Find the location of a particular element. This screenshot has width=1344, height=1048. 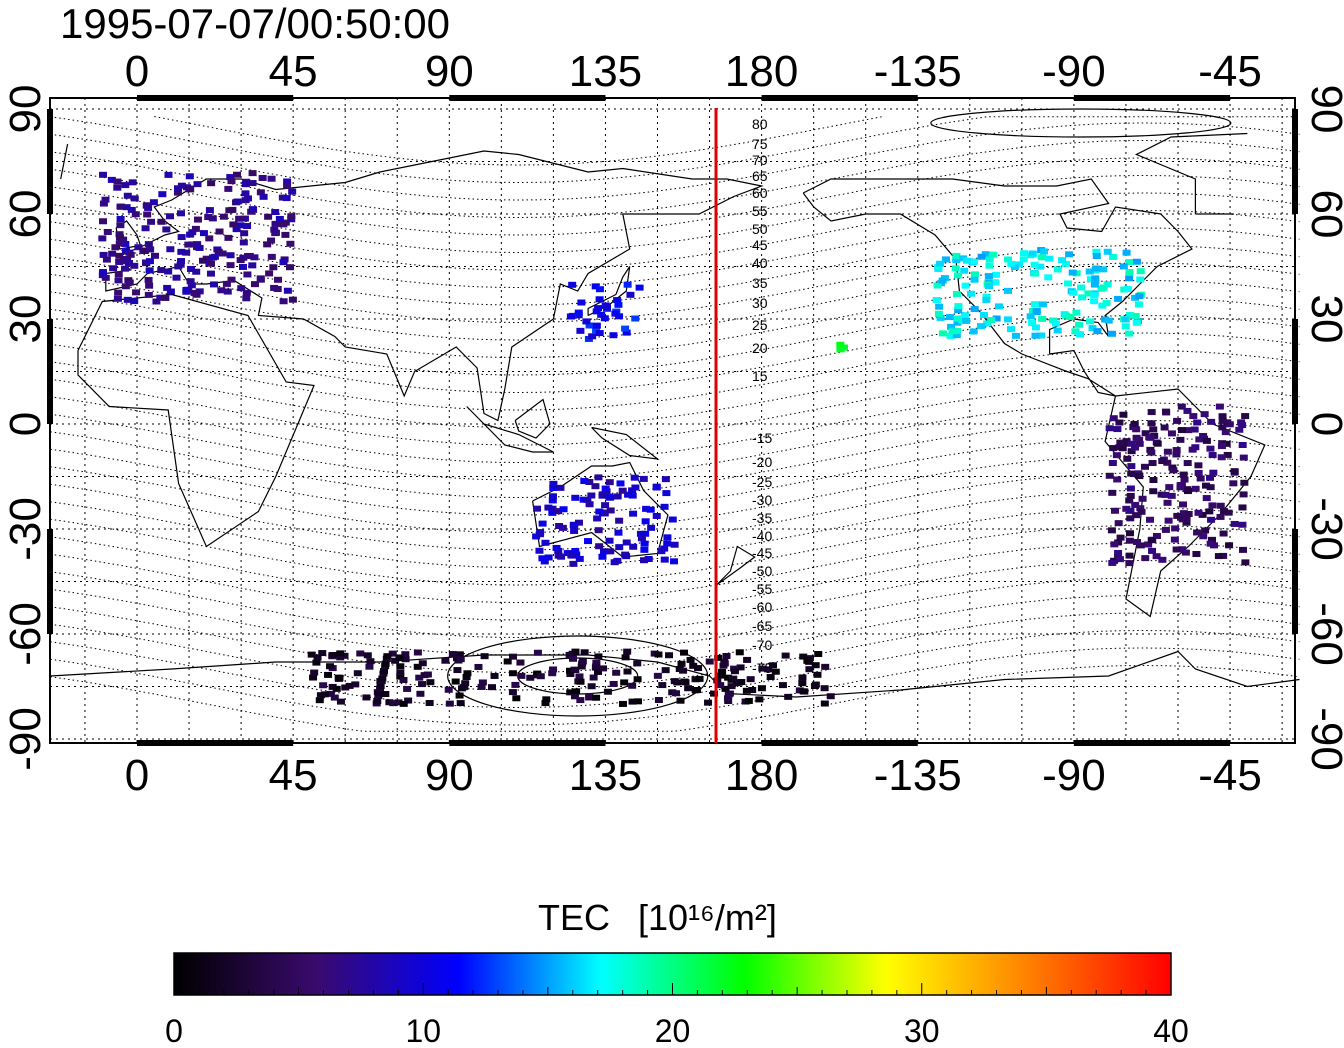

contour-label: 40 is located at coordinates (760, 263).